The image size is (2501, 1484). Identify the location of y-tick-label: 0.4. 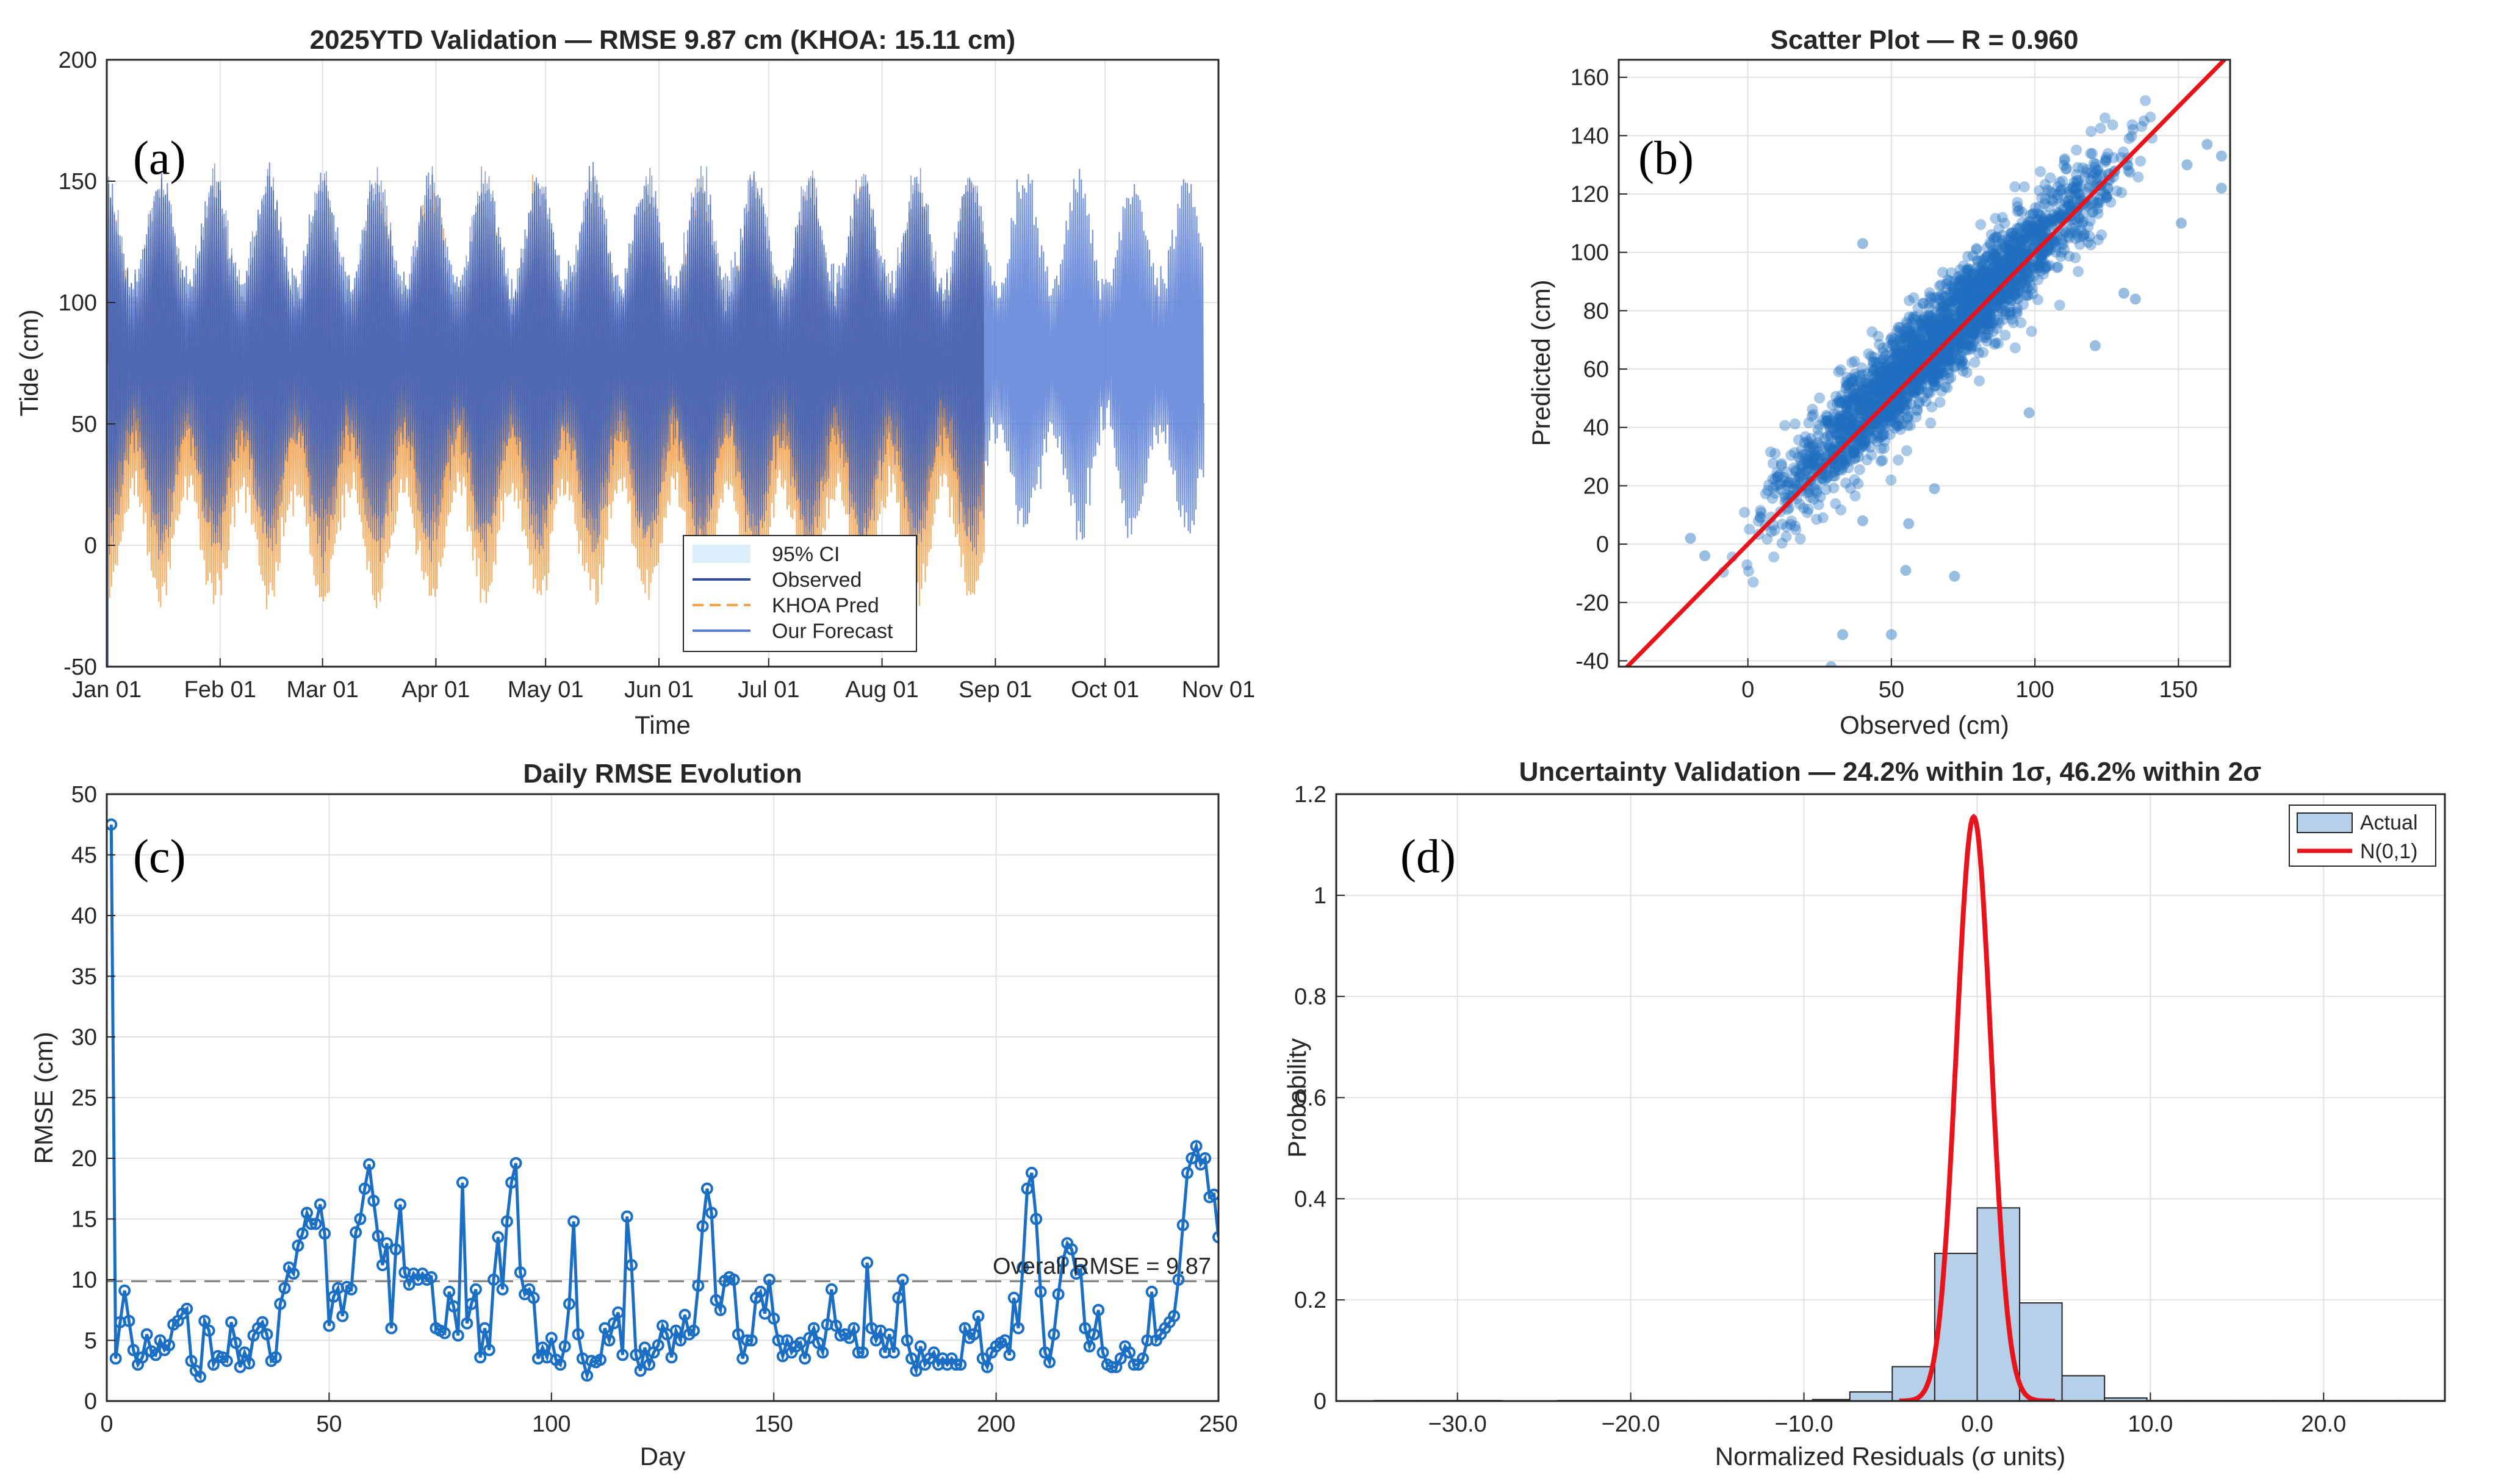
(1310, 1199).